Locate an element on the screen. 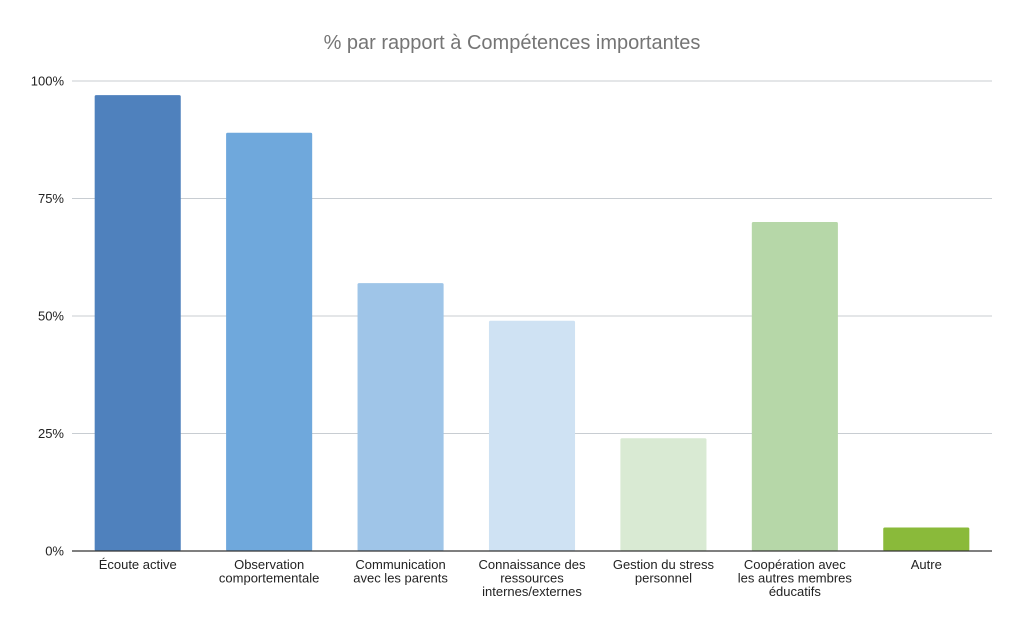  y-tick-label: 50% is located at coordinates (51, 316).